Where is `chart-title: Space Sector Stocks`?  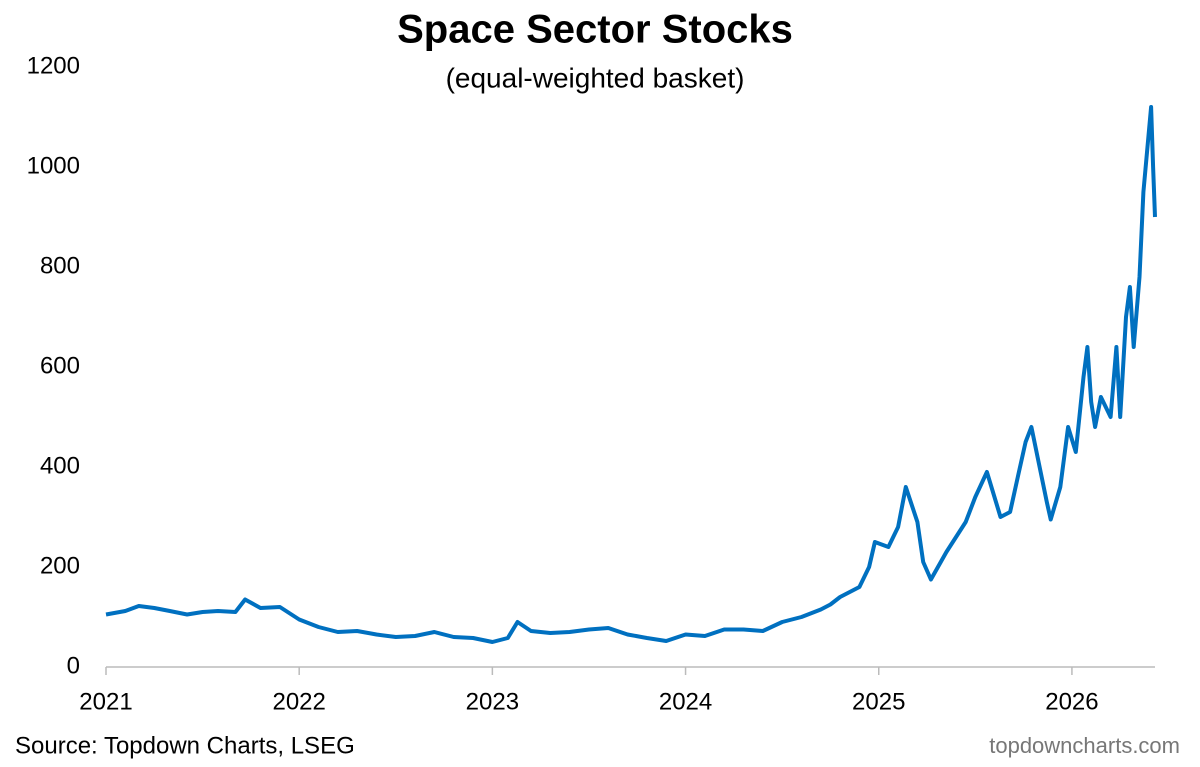
chart-title: Space Sector Stocks is located at coordinates (595, 30).